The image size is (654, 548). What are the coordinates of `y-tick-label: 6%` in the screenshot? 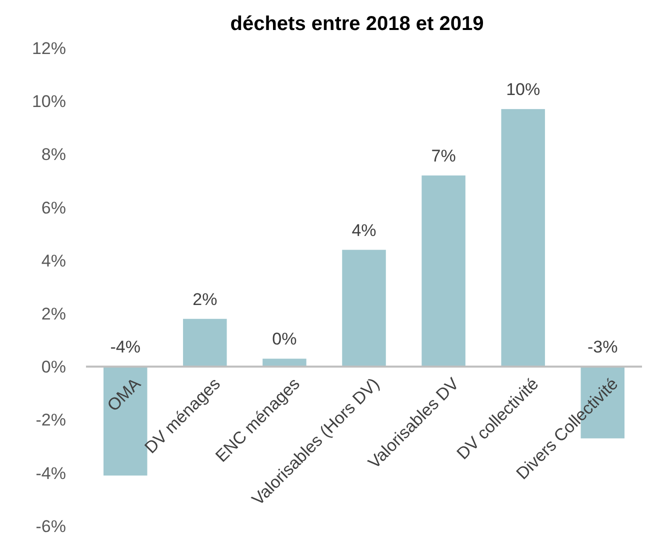 It's located at (53, 208).